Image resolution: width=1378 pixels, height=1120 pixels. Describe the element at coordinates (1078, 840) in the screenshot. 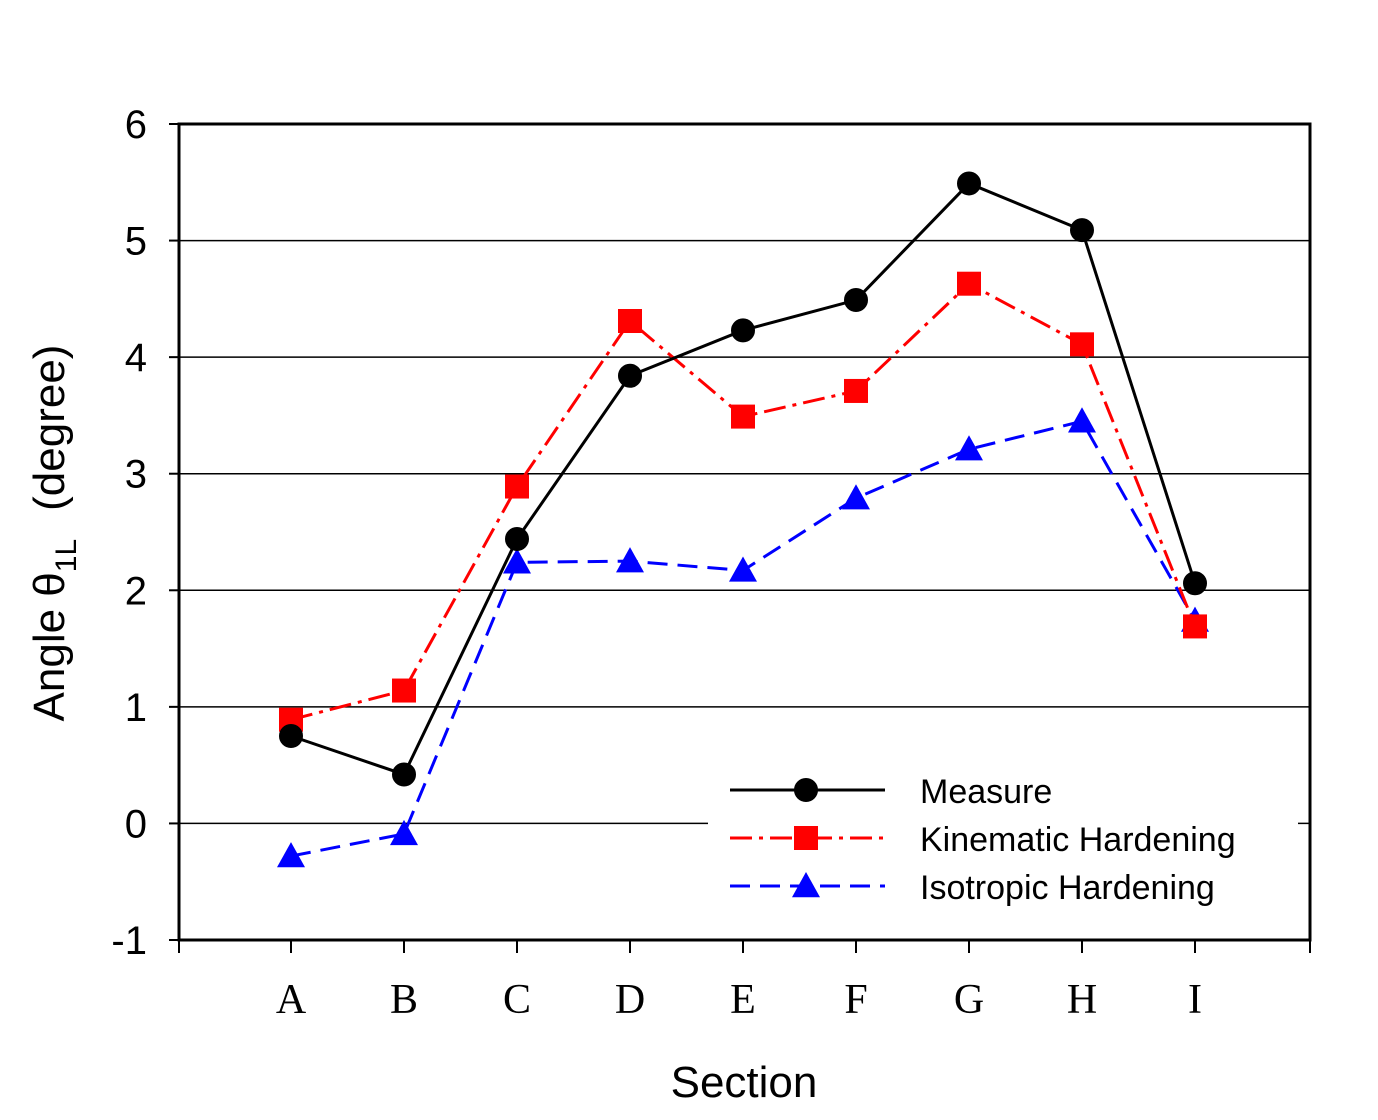

I see `legend-label: Kinematic Hardening` at that location.